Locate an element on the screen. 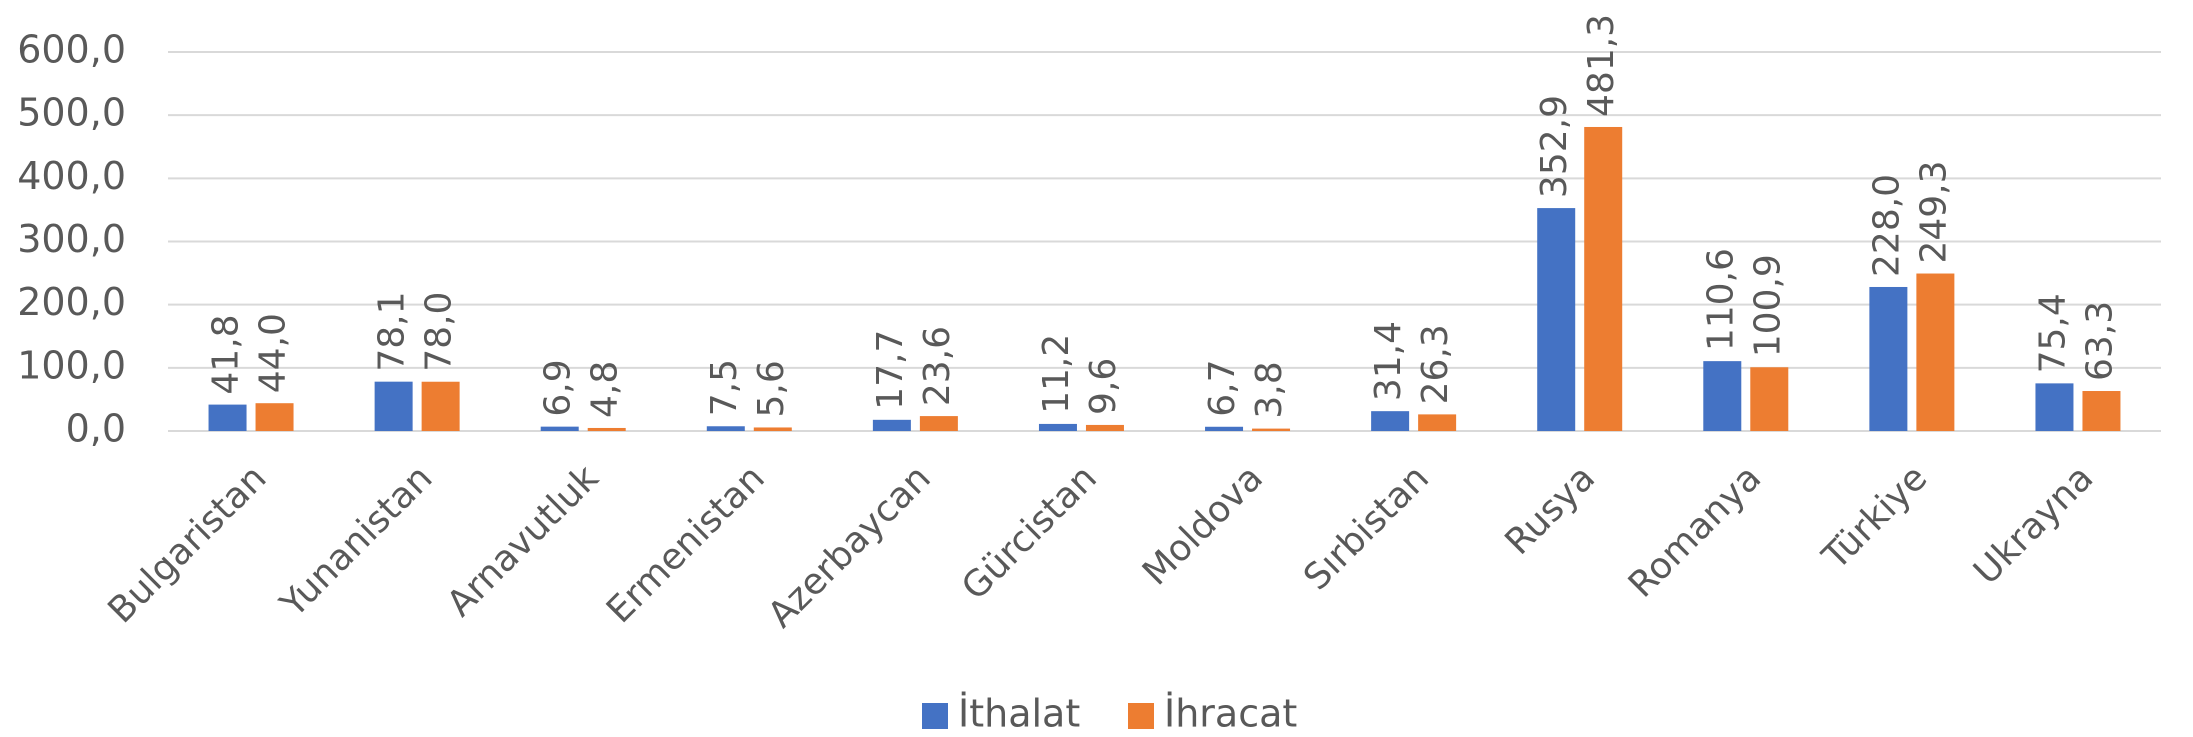 Image resolution: width=2193 pixels, height=737 pixels. data-label: 26,3 is located at coordinates (1435, 364).